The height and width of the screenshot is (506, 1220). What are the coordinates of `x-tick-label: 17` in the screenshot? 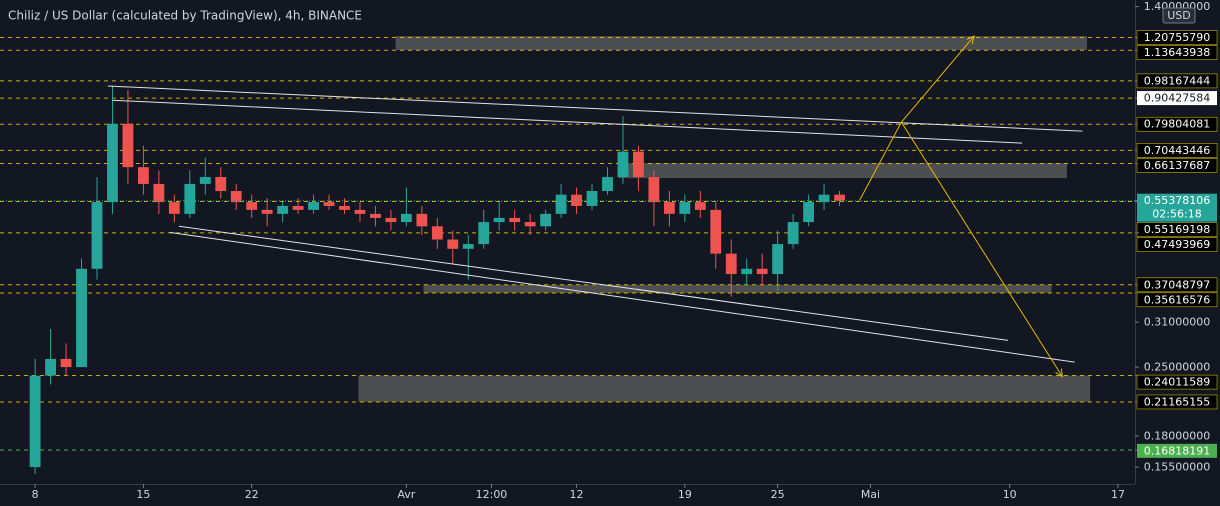 It's located at (1118, 494).